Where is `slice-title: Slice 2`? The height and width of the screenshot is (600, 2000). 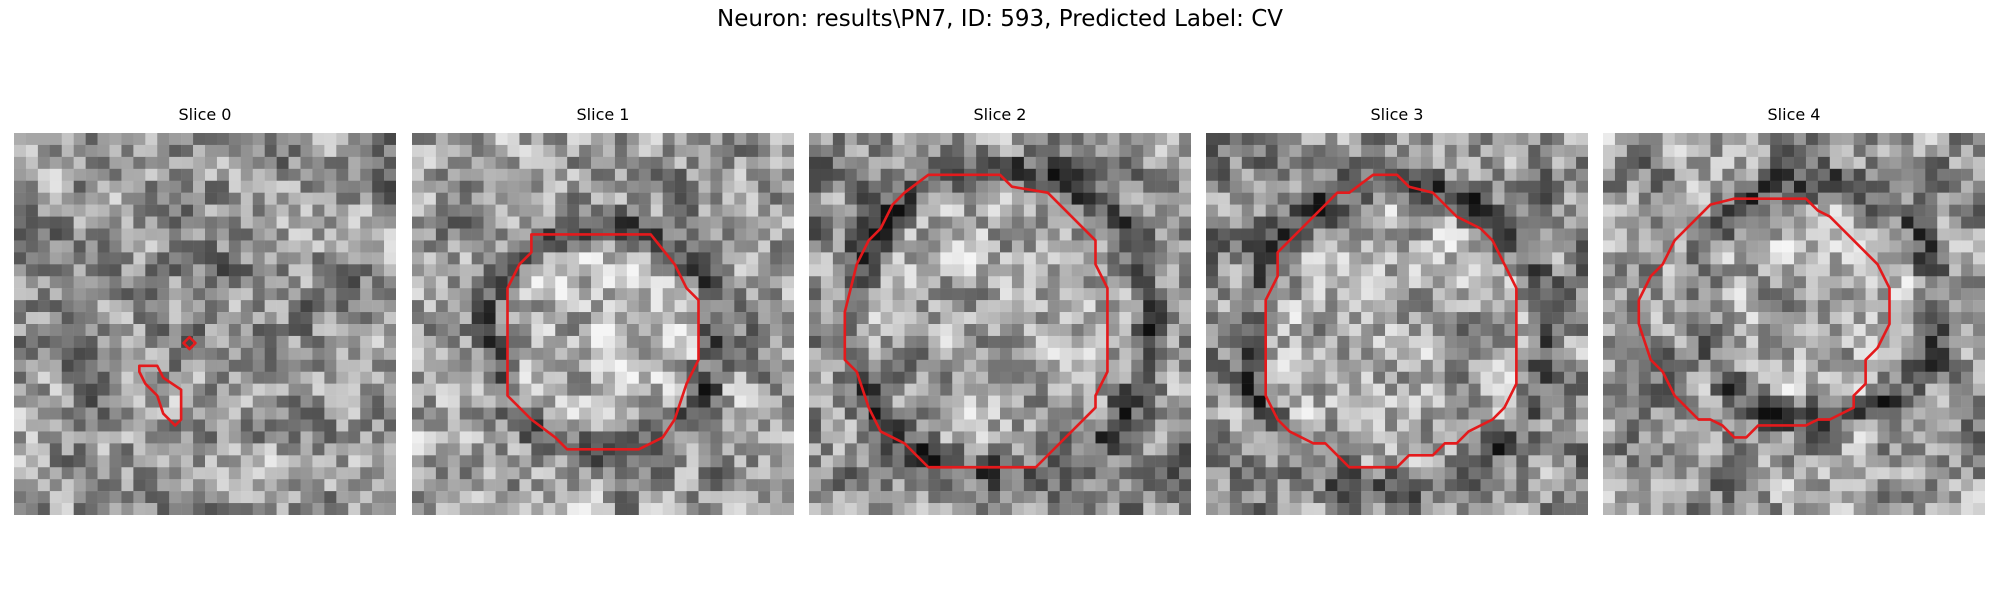
slice-title: Slice 2 is located at coordinates (1000, 114).